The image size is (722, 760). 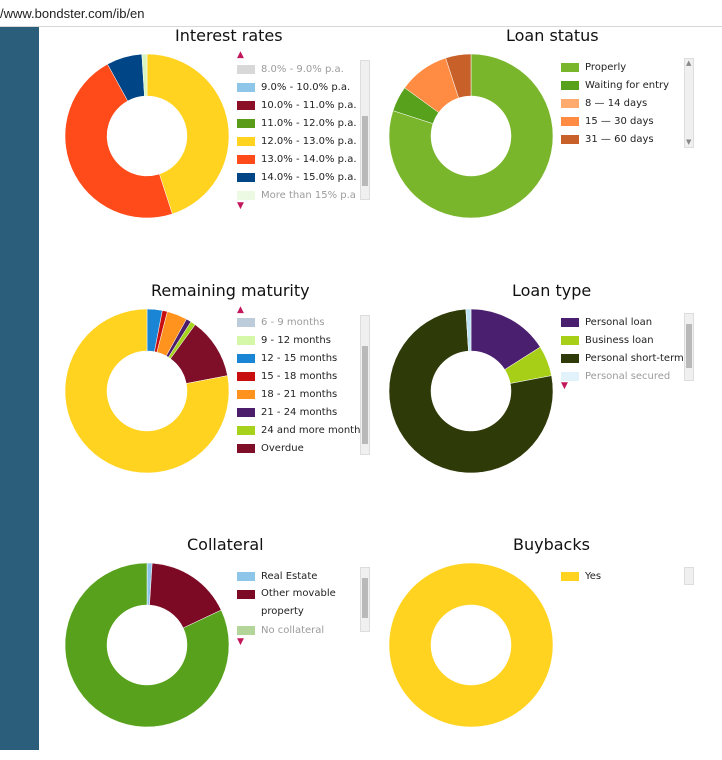 What do you see at coordinates (293, 322) in the screenshot?
I see `legend-label: 6 - 9 months` at bounding box center [293, 322].